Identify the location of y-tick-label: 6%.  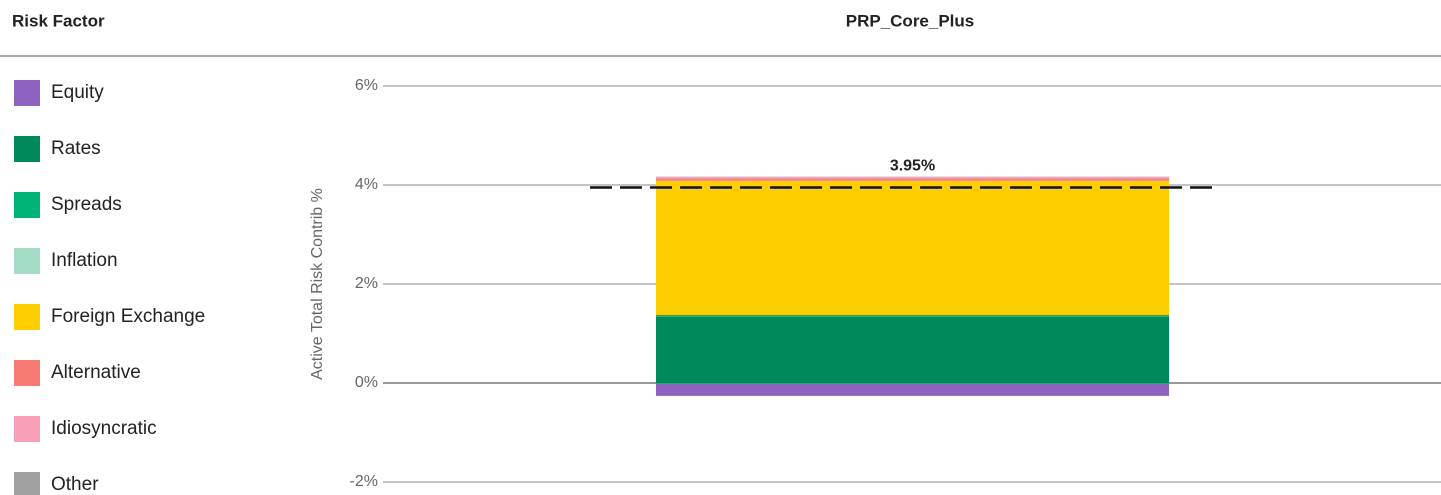
(366, 85).